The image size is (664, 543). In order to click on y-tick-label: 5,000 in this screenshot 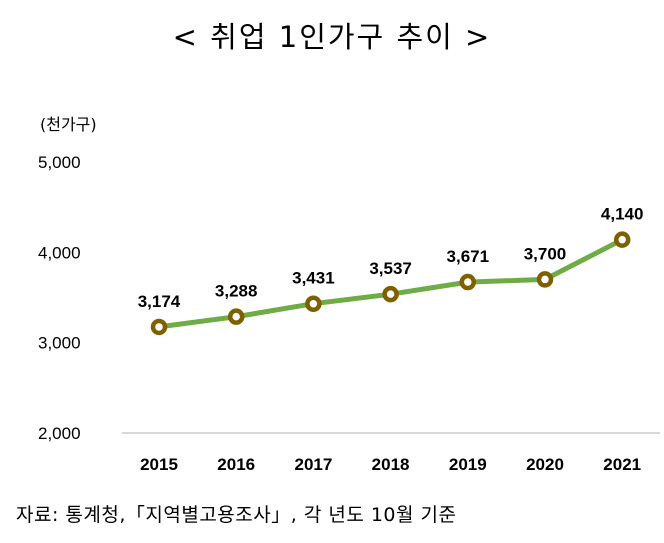, I will do `click(59, 162)`.